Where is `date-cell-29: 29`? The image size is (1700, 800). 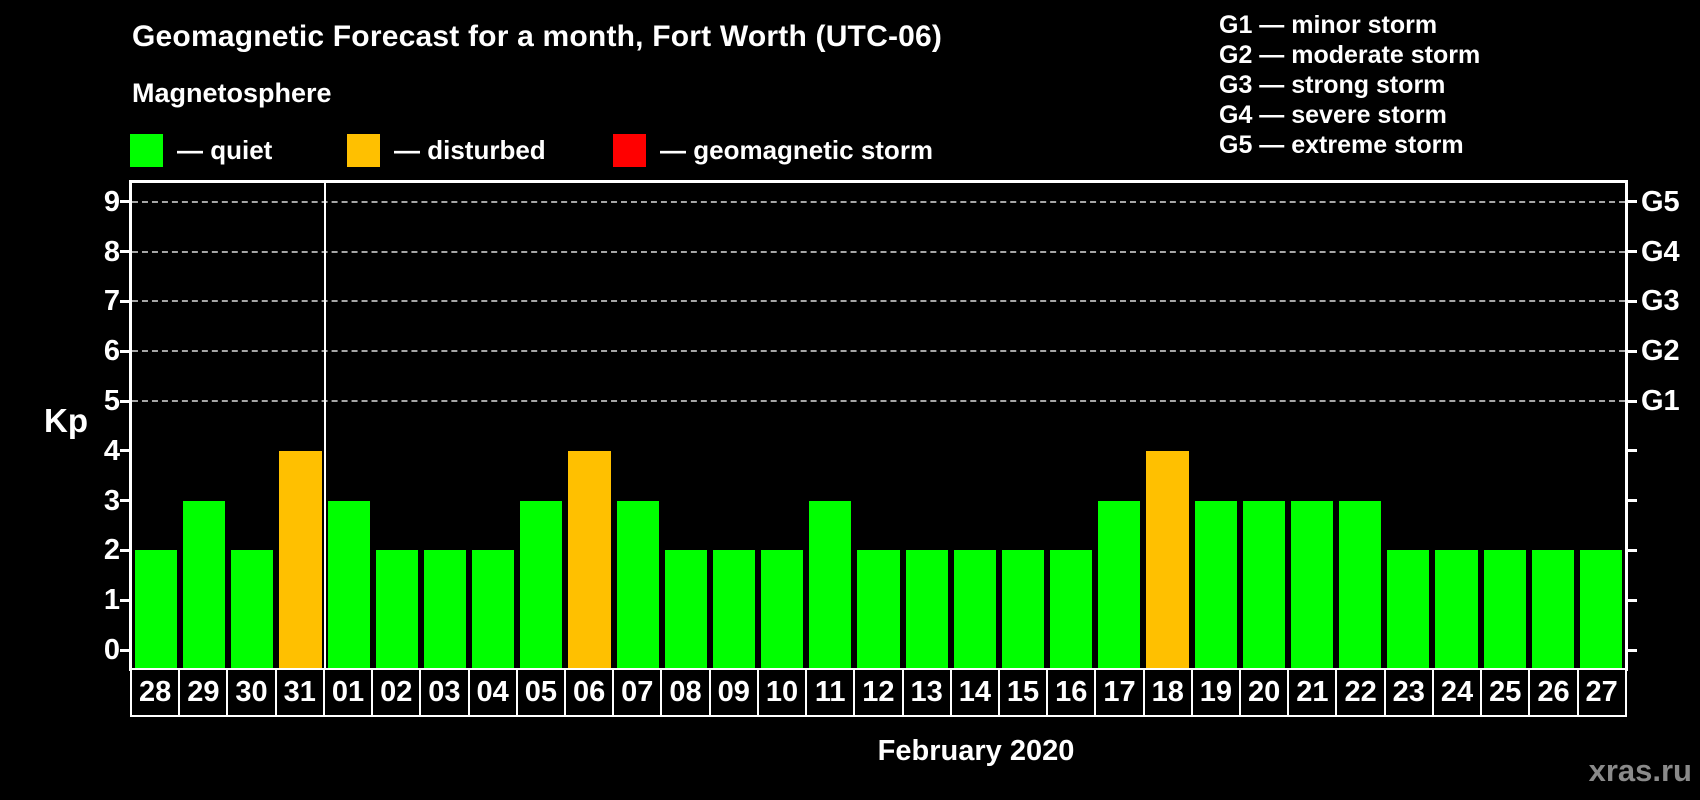 date-cell-29: 29 is located at coordinates (204, 692).